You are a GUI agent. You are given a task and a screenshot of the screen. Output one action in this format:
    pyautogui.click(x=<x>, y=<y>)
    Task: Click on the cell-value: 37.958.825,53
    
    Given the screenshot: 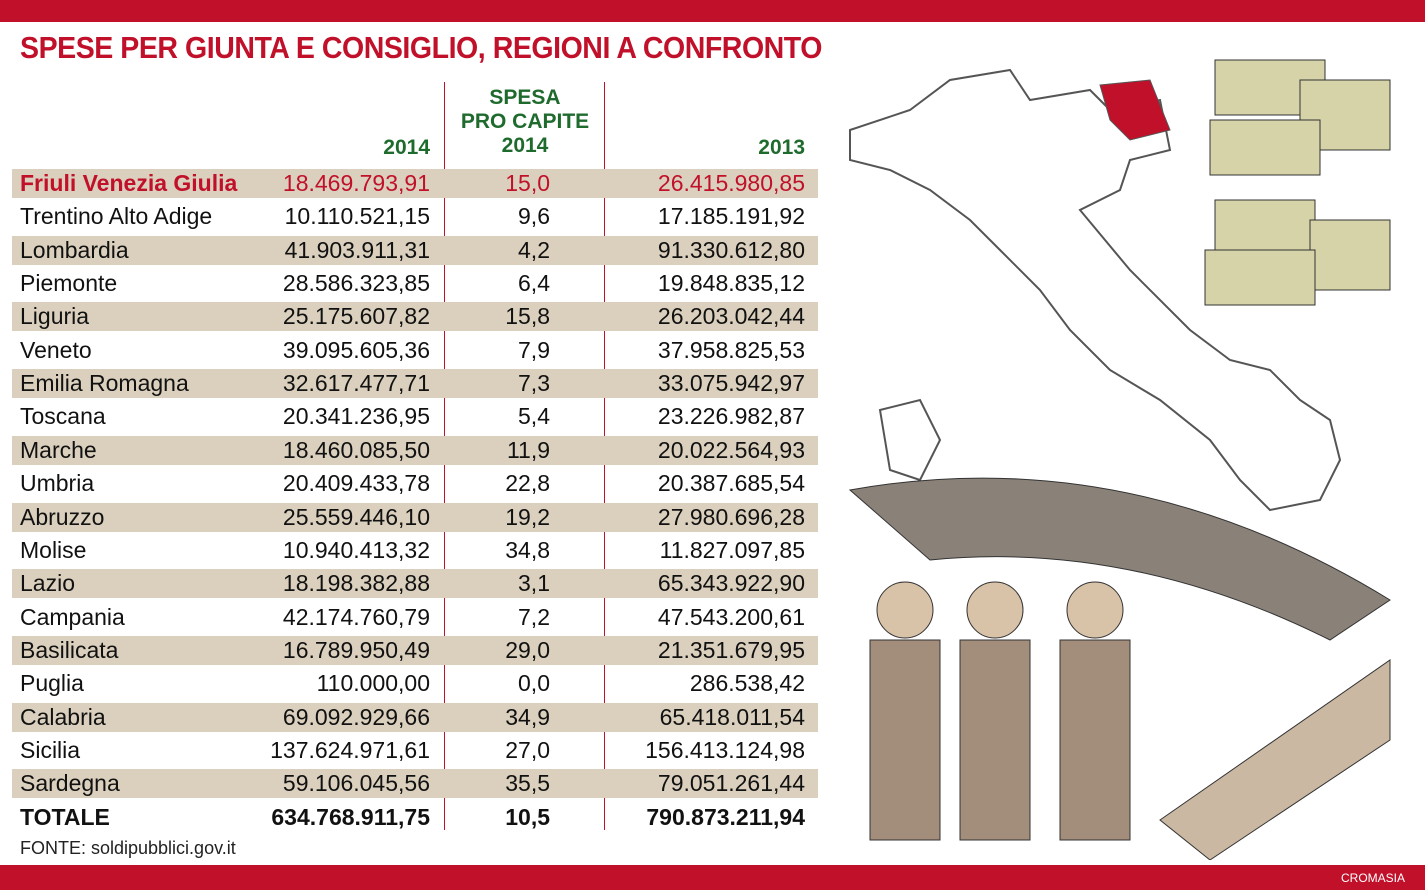 What is the action you would take?
    pyautogui.click(x=731, y=349)
    